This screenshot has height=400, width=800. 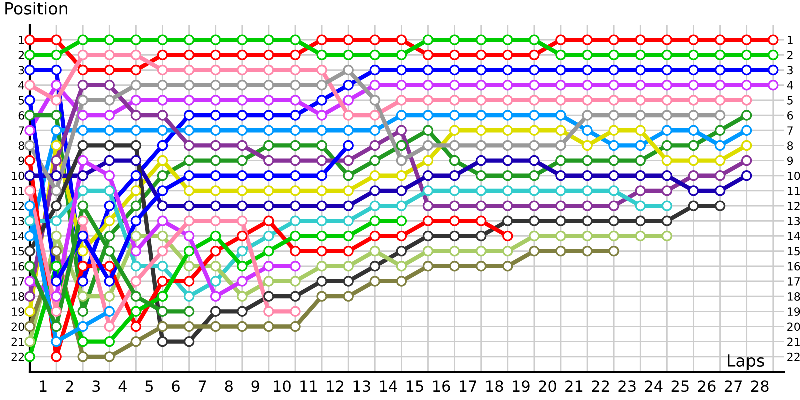 What do you see at coordinates (790, 40) in the screenshot?
I see `y2-tick-label: 1` at bounding box center [790, 40].